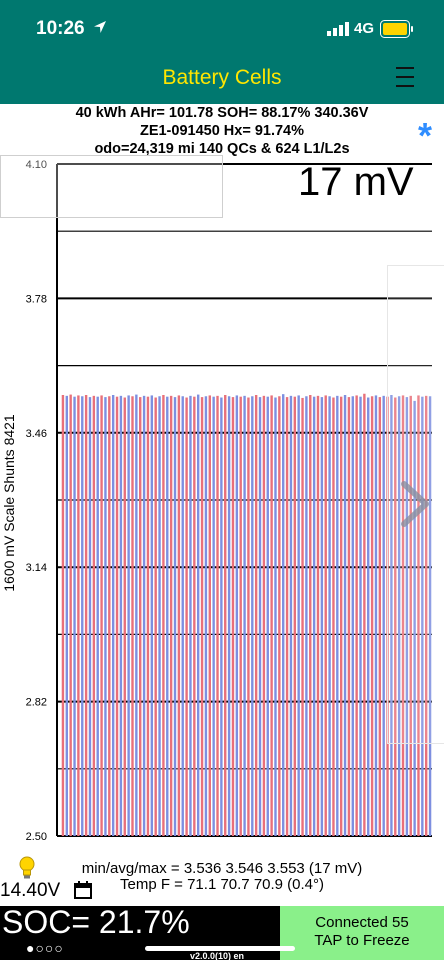 This screenshot has height=961, width=444. What do you see at coordinates (362, 933) in the screenshot?
I see `connected-freeze-button: Connected 55 TAP to Freeze` at bounding box center [362, 933].